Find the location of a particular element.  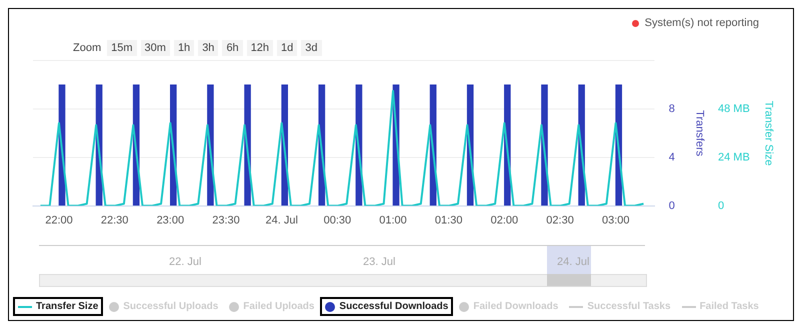

x-tick-label: 01:00 is located at coordinates (393, 220).